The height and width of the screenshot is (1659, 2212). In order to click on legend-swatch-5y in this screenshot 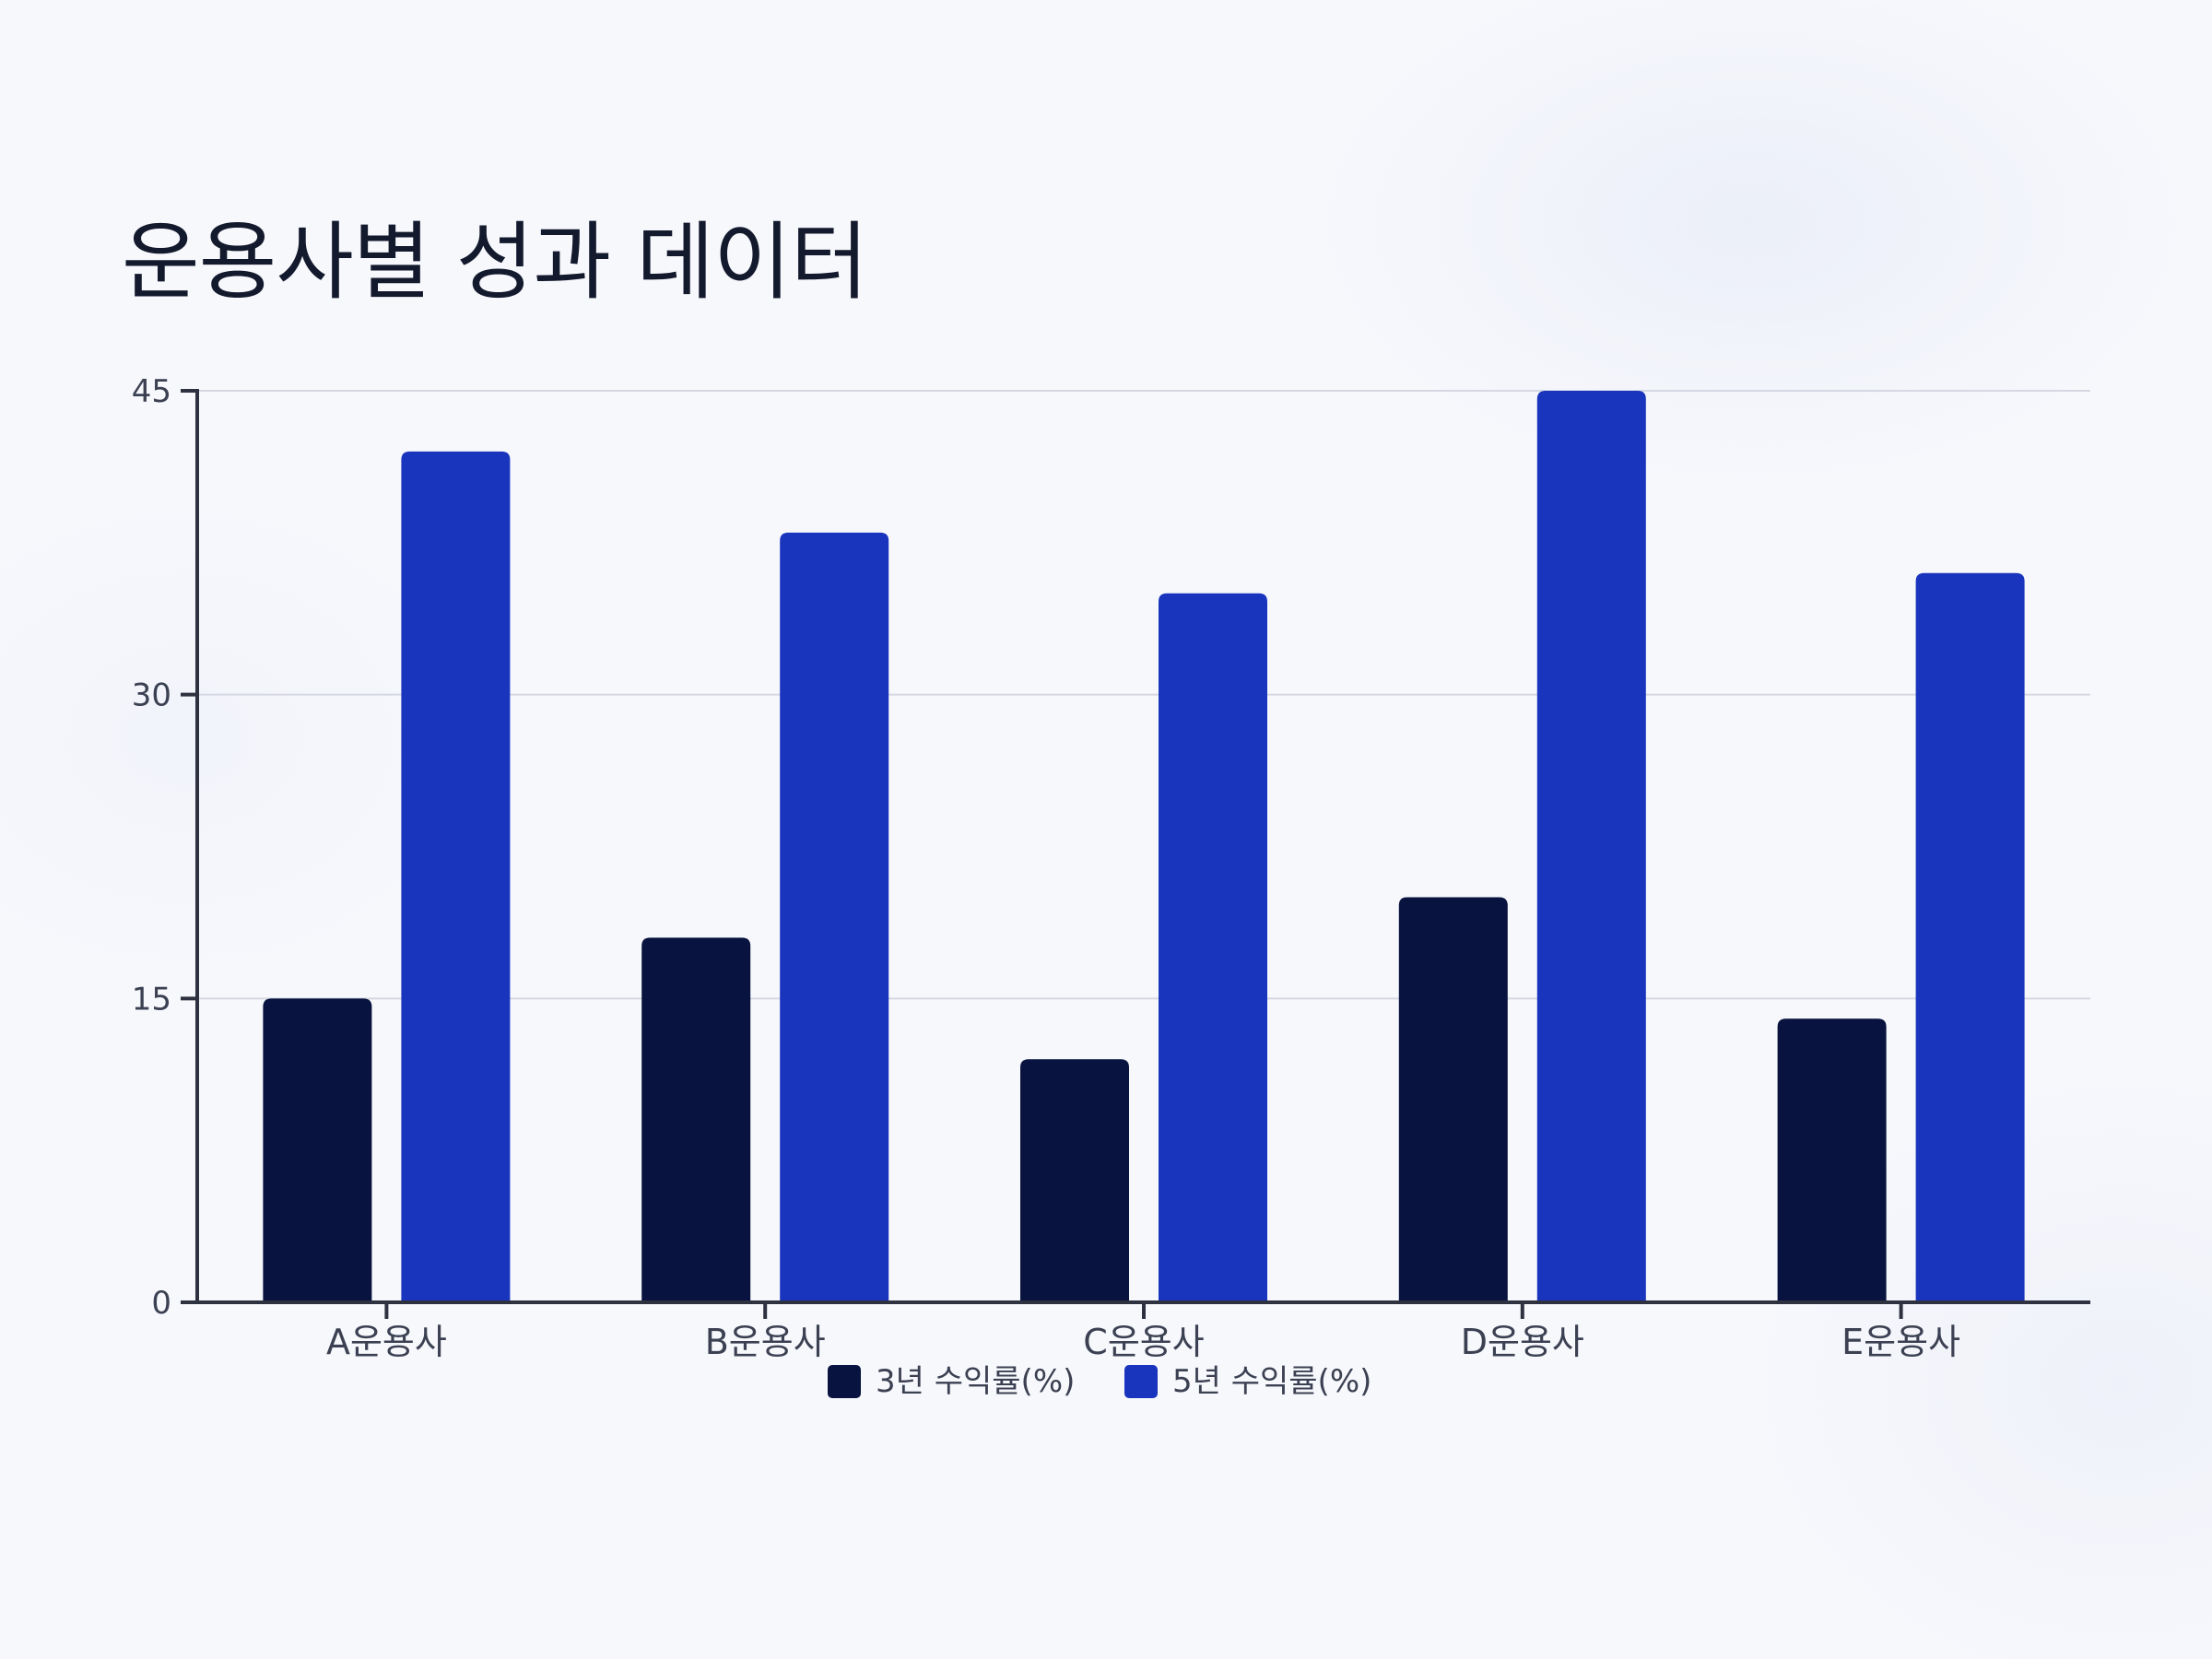, I will do `click(1141, 1381)`.